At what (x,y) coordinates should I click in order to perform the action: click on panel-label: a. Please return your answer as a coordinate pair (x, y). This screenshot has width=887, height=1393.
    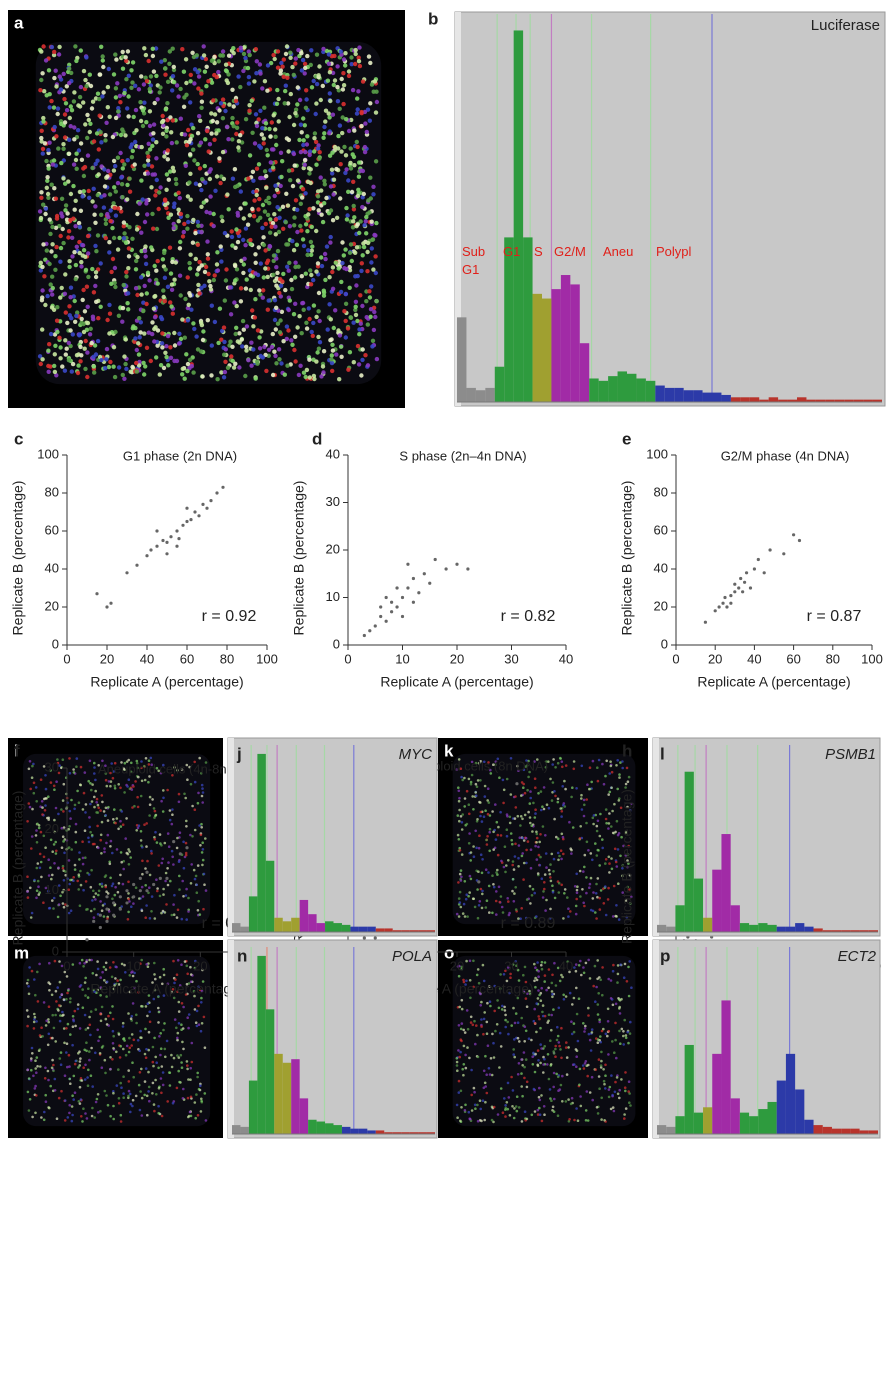
    Looking at the image, I should click on (19, 22).